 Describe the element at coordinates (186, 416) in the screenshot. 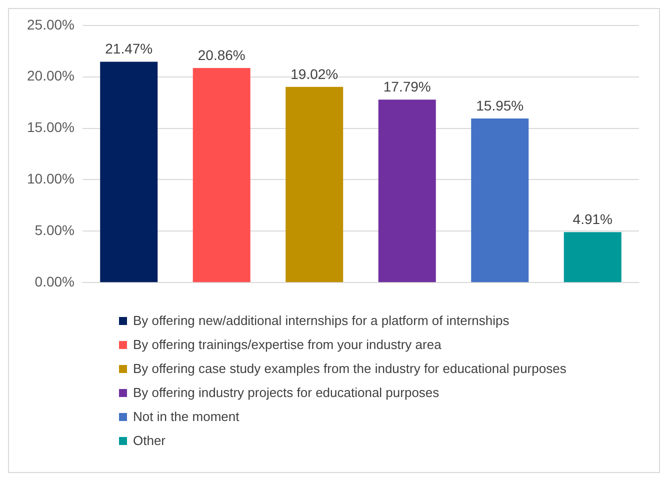

I see `legend-label: Not in the moment` at that location.